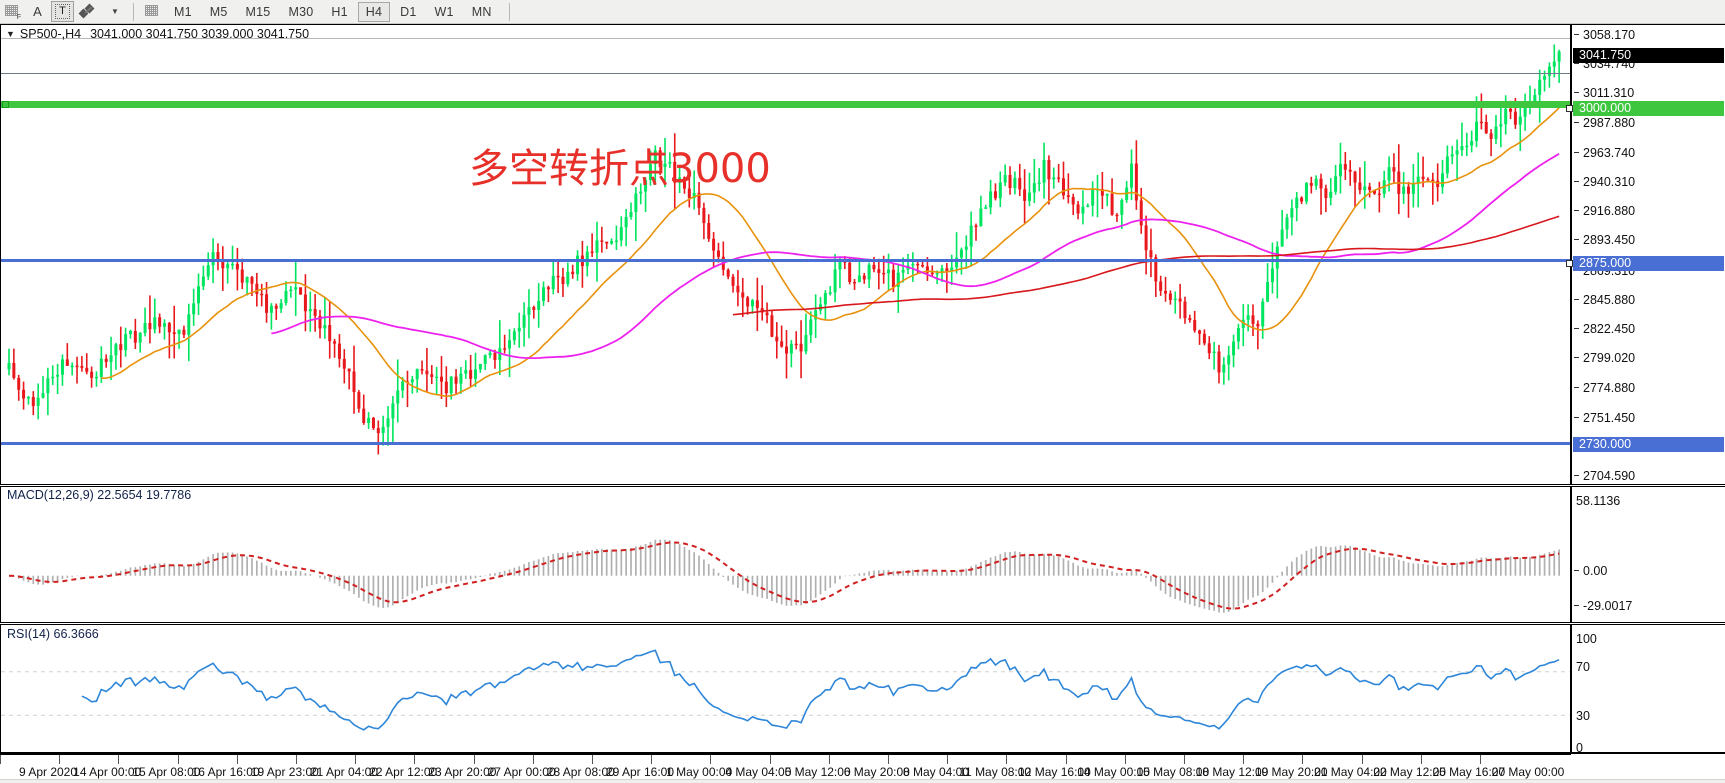  What do you see at coordinates (758, 772) in the screenshot?
I see `time-label: 4 May 04:00` at bounding box center [758, 772].